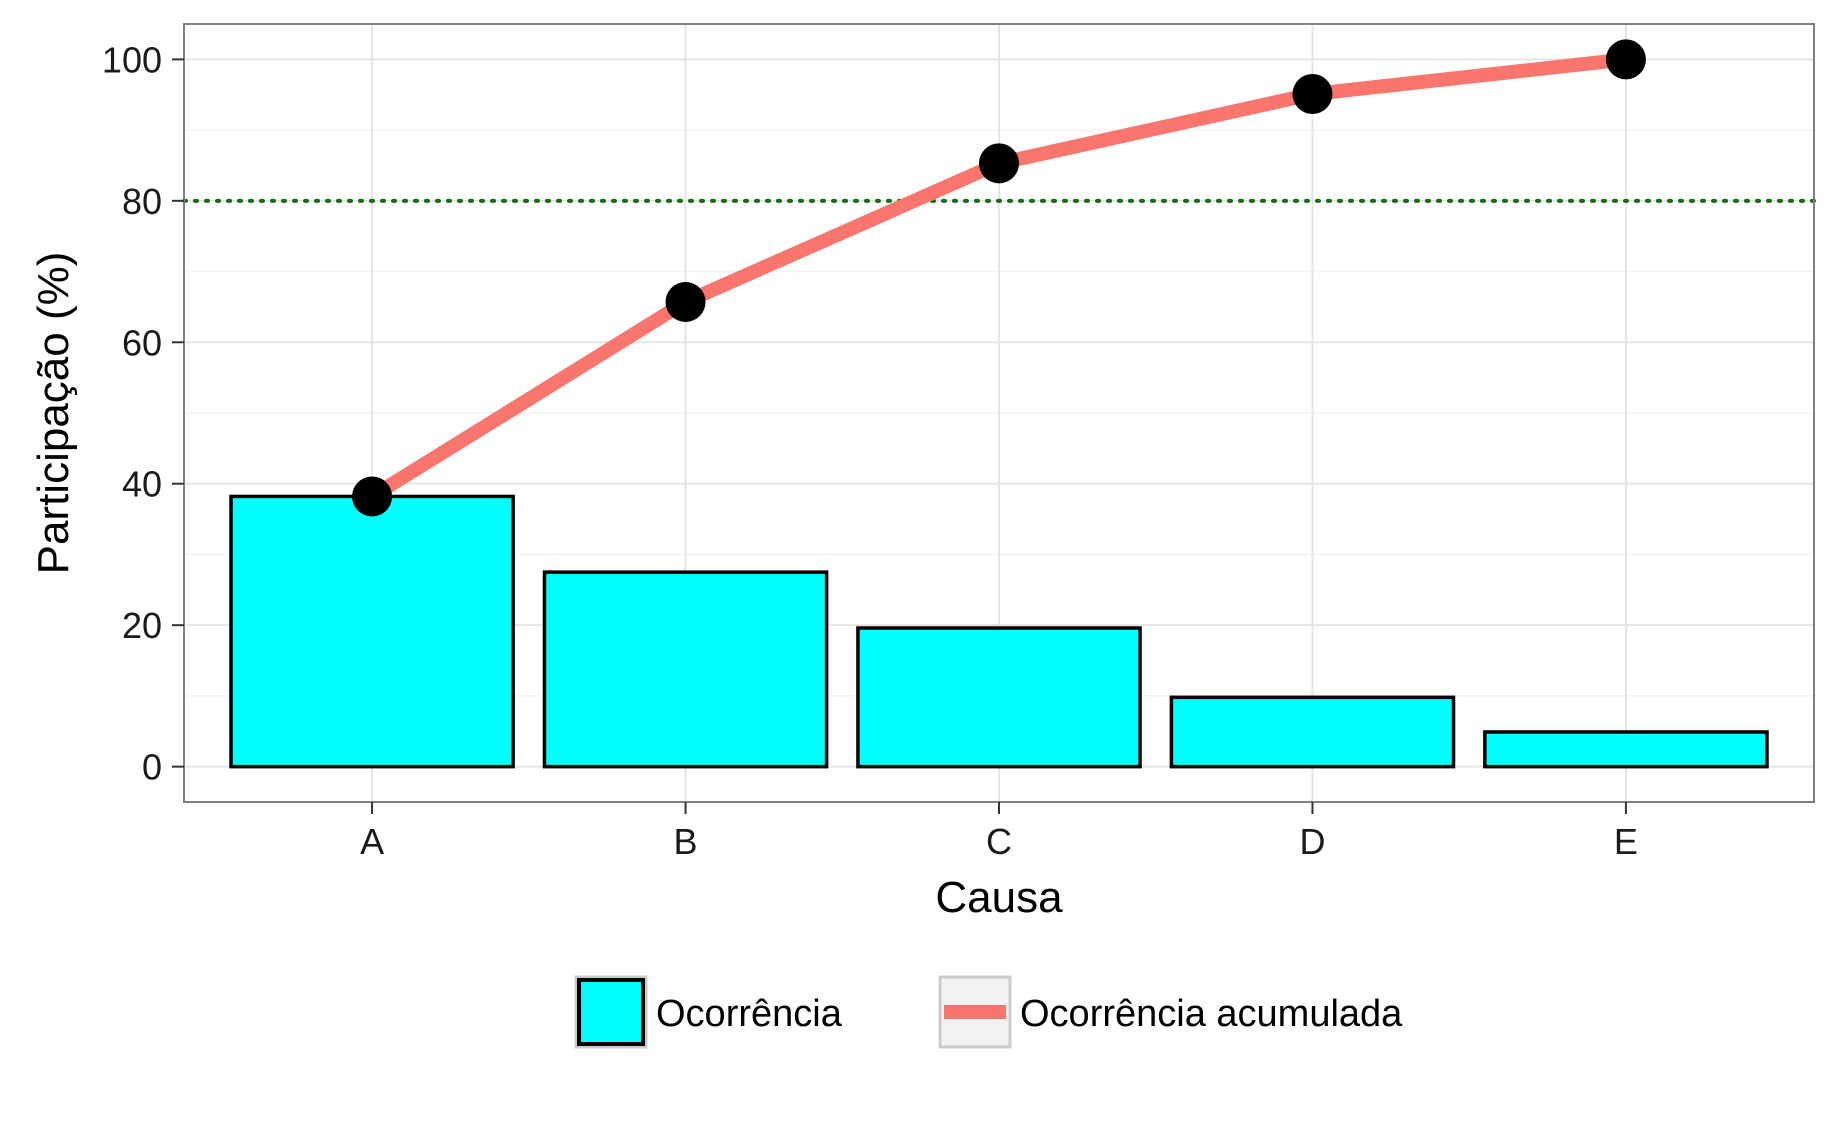 This screenshot has width=1829, height=1121. Describe the element at coordinates (1312, 94) in the screenshot. I see `cumulative-point-D` at that location.